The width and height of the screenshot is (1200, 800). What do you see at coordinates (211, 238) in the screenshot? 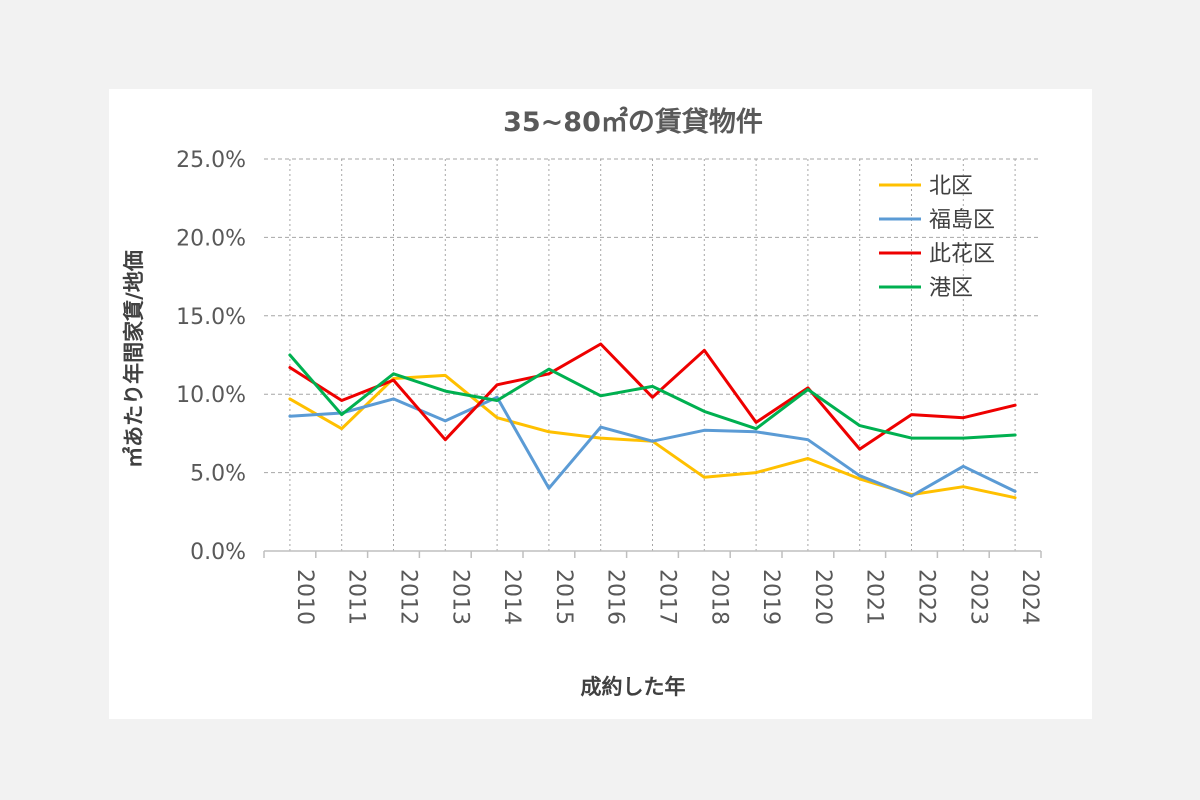
I see `y-tick-label: 20.0%` at bounding box center [211, 238].